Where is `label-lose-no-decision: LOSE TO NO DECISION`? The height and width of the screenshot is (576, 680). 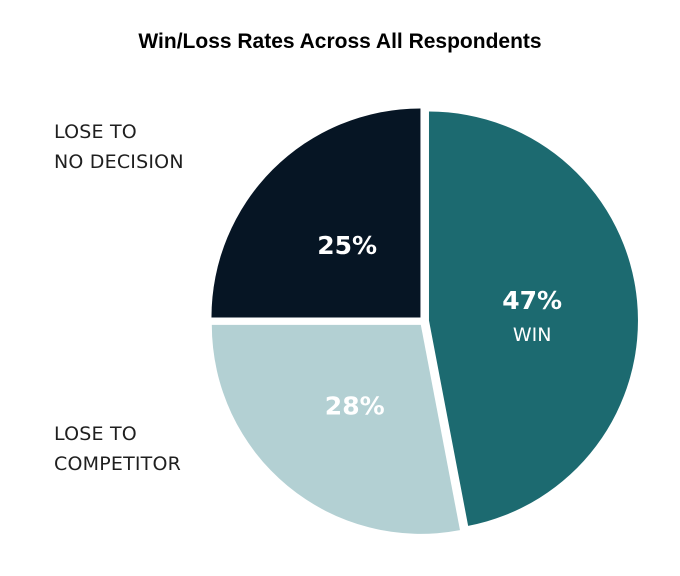 label-lose-no-decision: LOSE TO NO DECISION is located at coordinates (119, 147).